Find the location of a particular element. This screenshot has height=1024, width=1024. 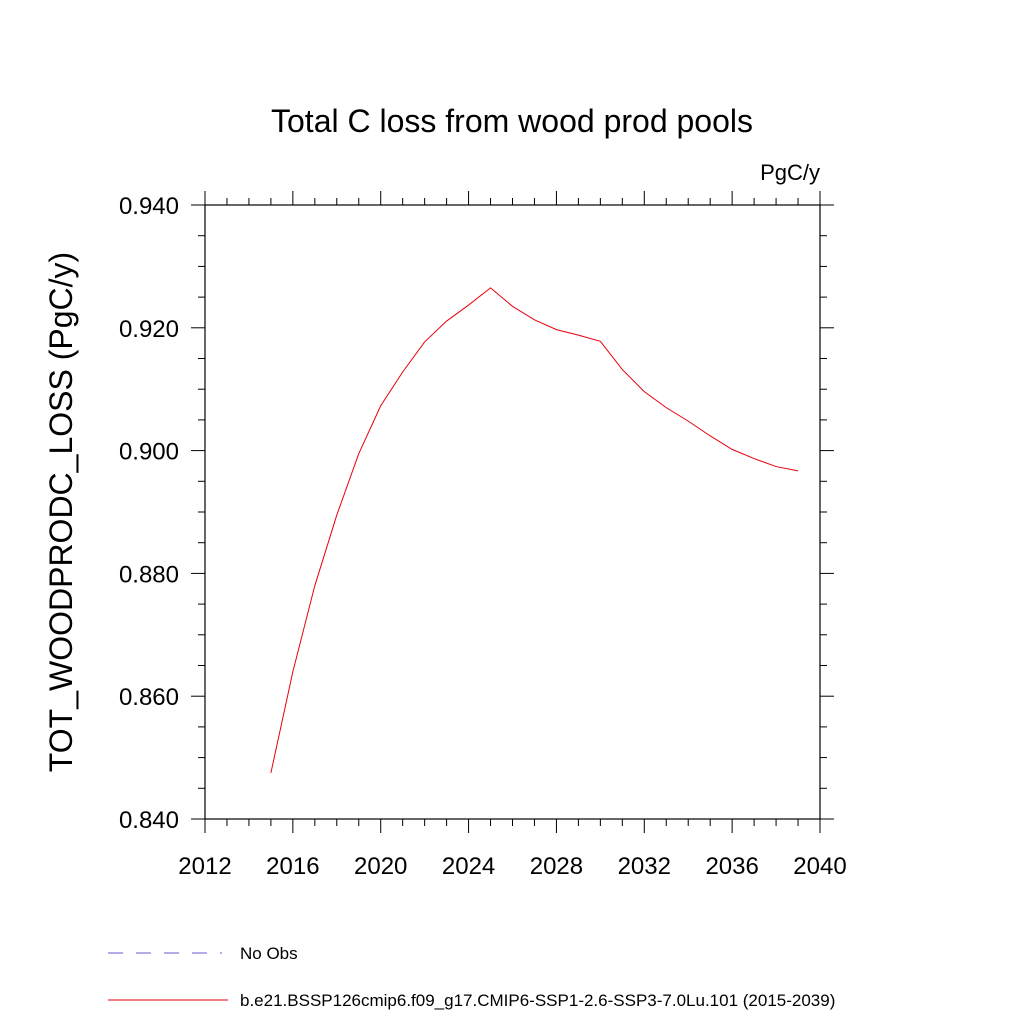

x-tick-label: 2016 is located at coordinates (292, 866).